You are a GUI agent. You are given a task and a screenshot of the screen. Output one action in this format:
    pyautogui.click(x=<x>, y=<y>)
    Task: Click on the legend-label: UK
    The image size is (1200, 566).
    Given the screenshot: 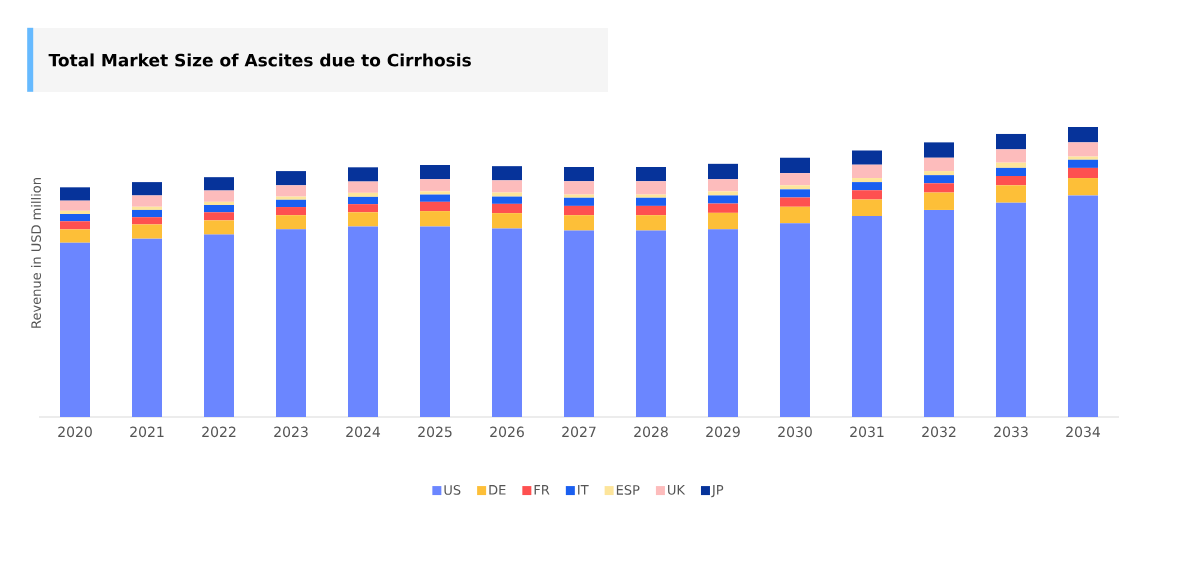 What is the action you would take?
    pyautogui.click(x=677, y=490)
    